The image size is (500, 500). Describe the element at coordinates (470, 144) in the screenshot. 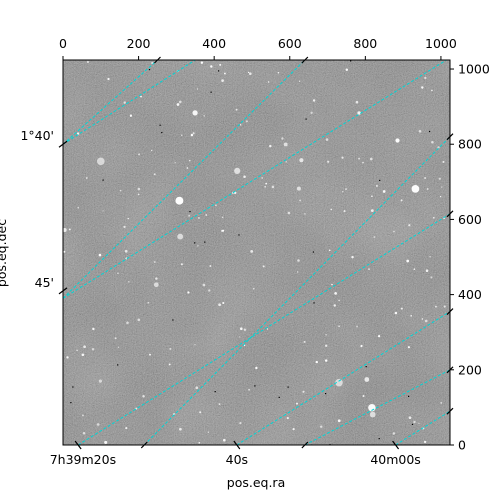

I see `right-tick-label: 800` at that location.